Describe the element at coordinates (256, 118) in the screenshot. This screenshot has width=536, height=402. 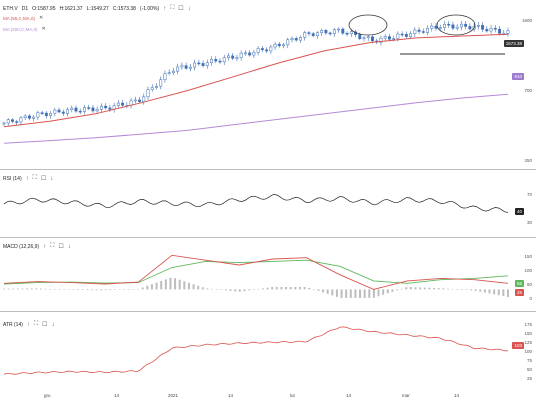
I see `ma200-line` at that location.